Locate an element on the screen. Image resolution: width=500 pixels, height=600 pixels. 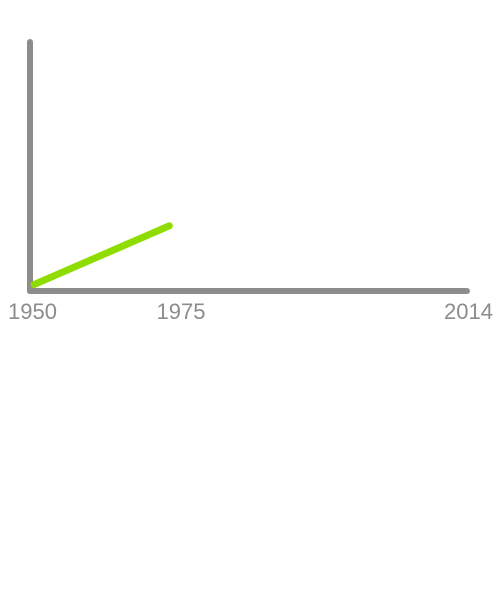
series-layer is located at coordinates (101, 255).